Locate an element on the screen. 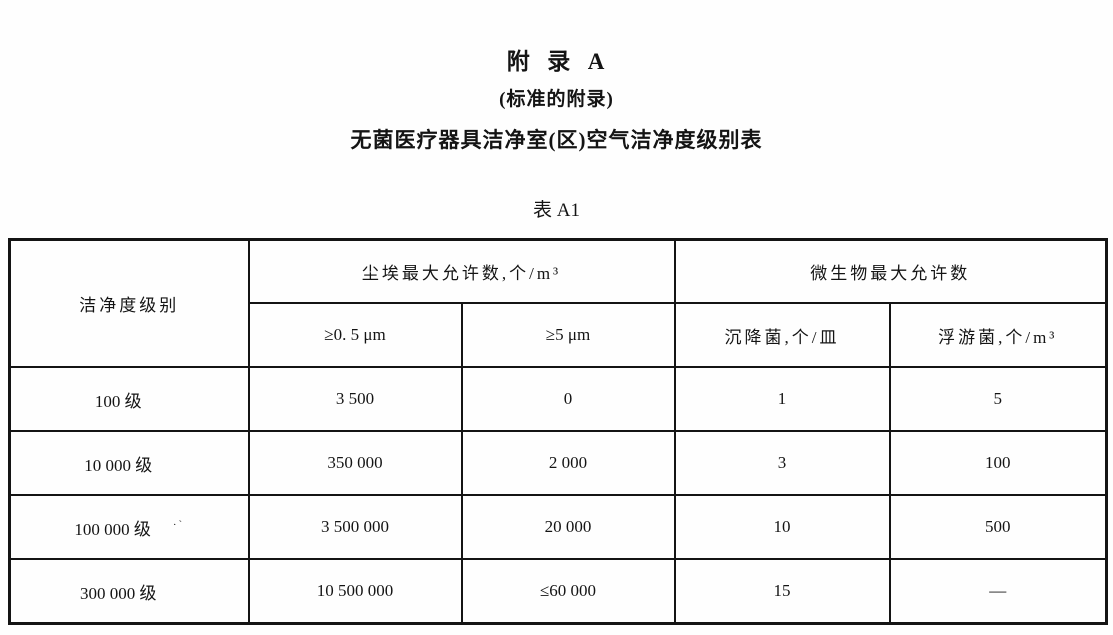  cell-dust5: 0 is located at coordinates (568, 399).